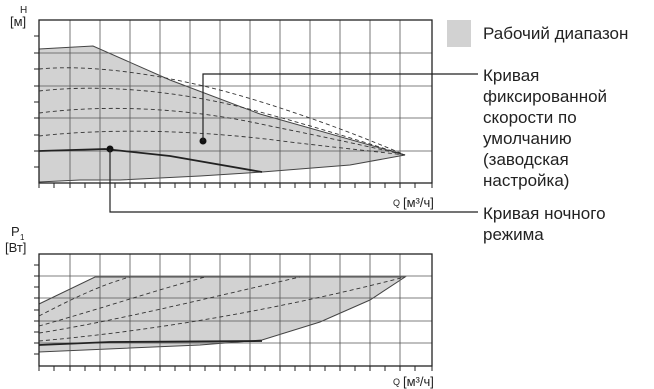  I want to click on power-speed-curves, so click(222, 309).